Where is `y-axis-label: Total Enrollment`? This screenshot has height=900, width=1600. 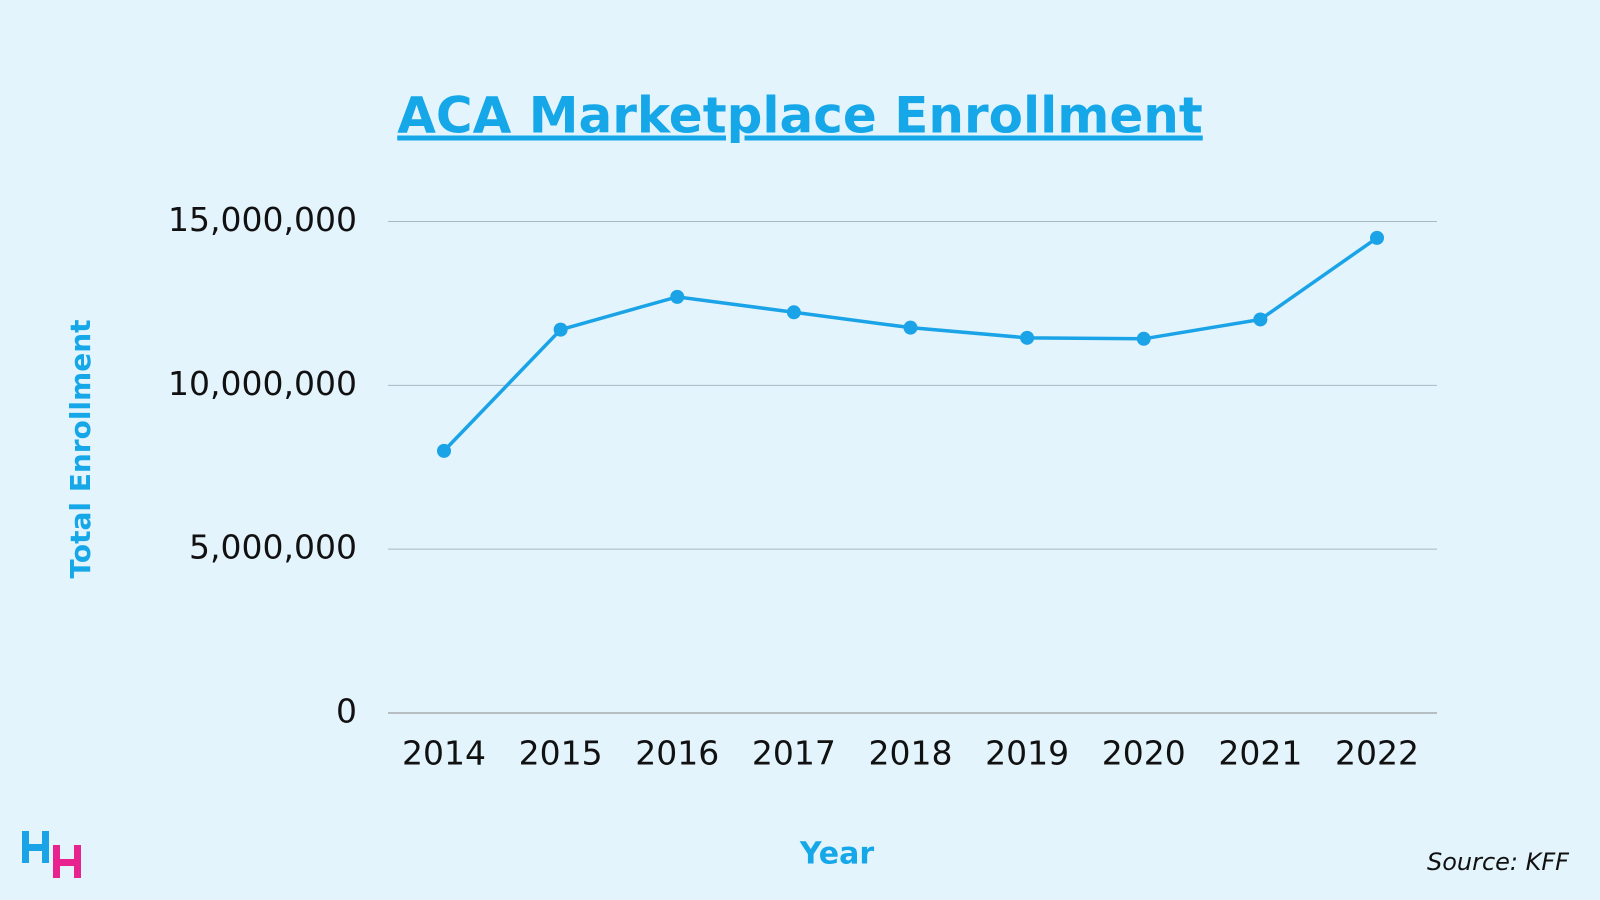
y-axis-label: Total Enrollment is located at coordinates (80, 448).